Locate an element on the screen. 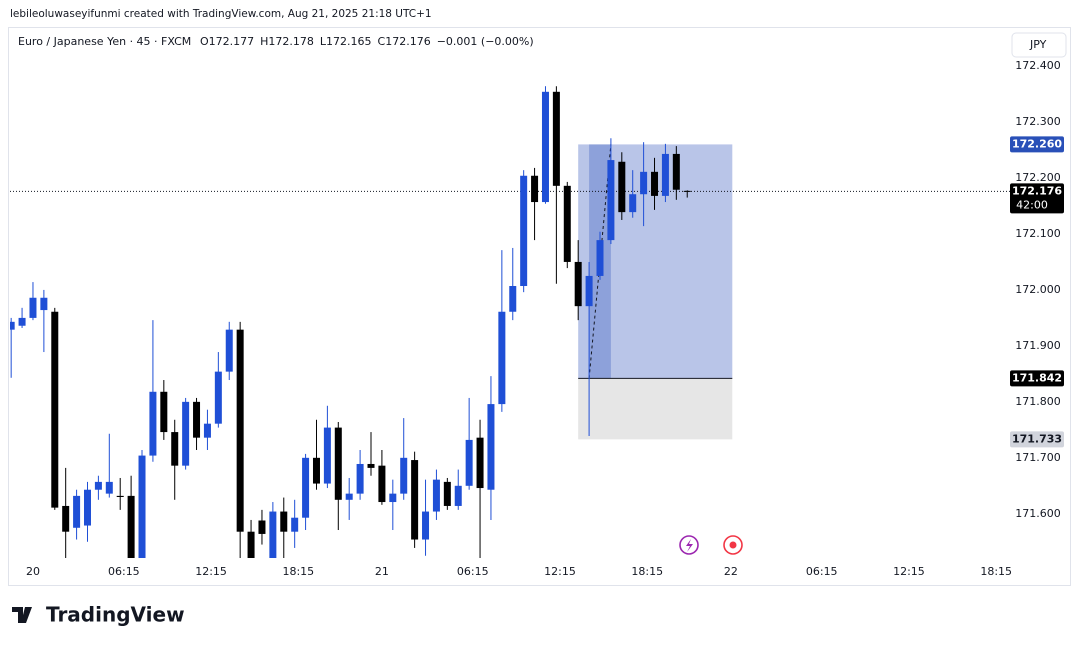 This screenshot has width=1080, height=646. currency: JPY is located at coordinates (1038, 44).